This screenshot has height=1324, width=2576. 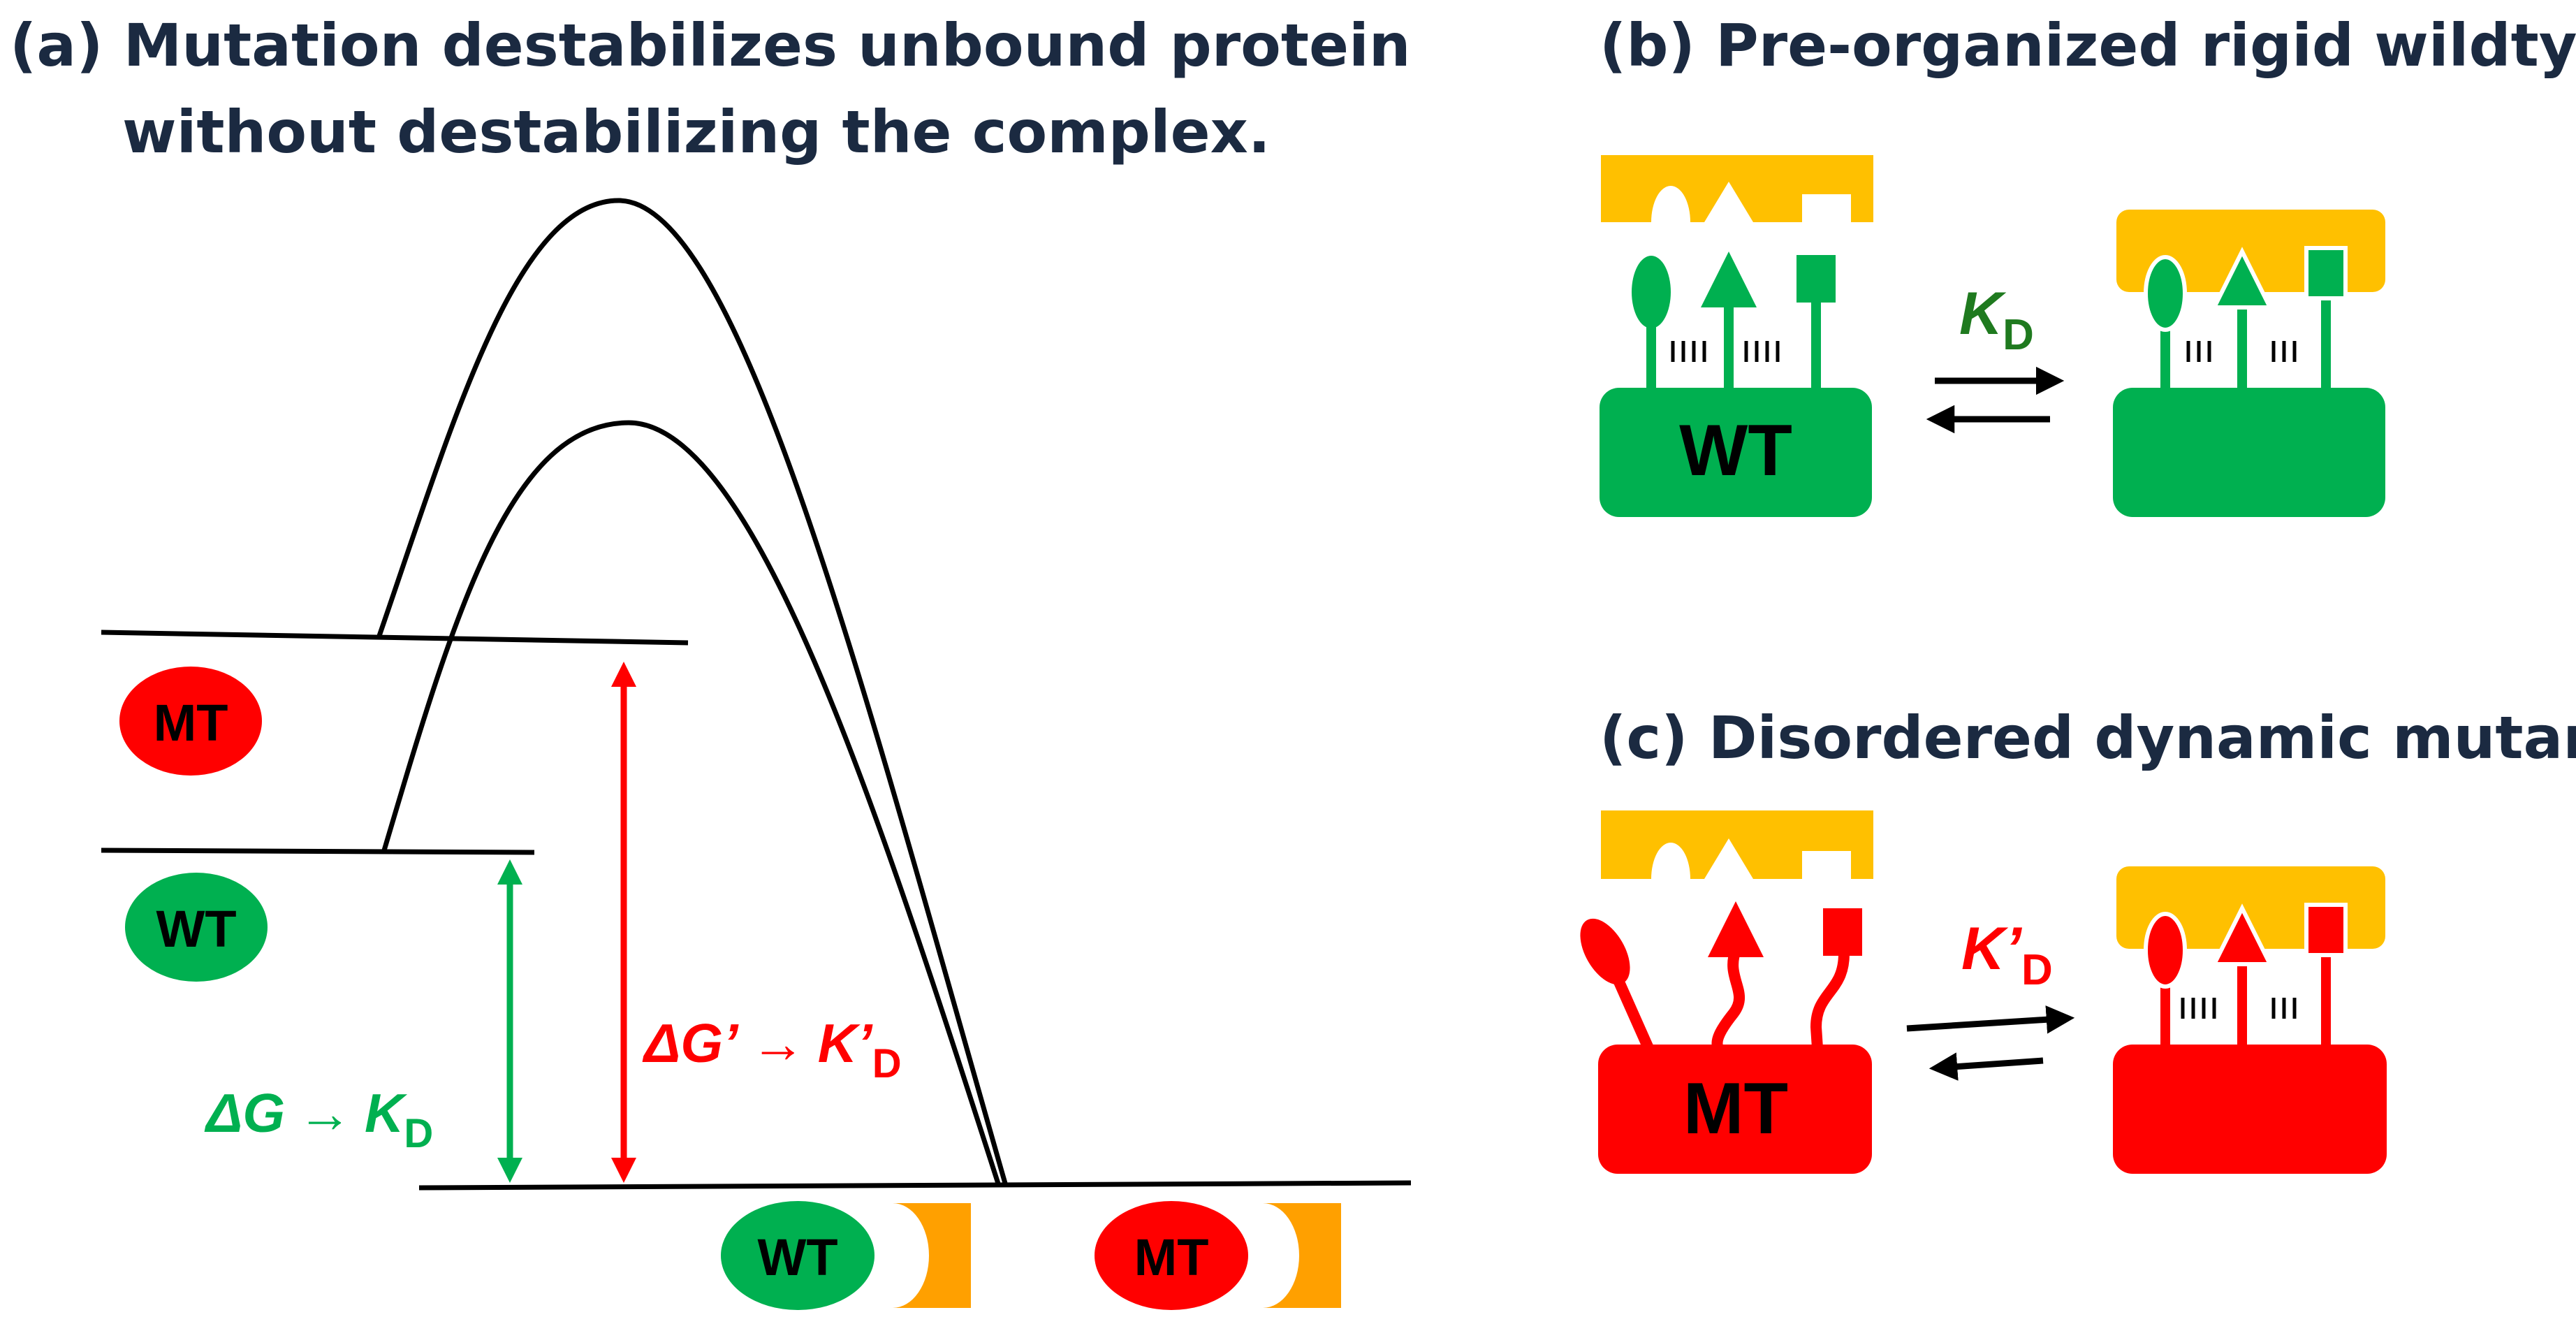 I want to click on delta-g-prime-symbol: ΔG’, so click(x=690, y=1043).